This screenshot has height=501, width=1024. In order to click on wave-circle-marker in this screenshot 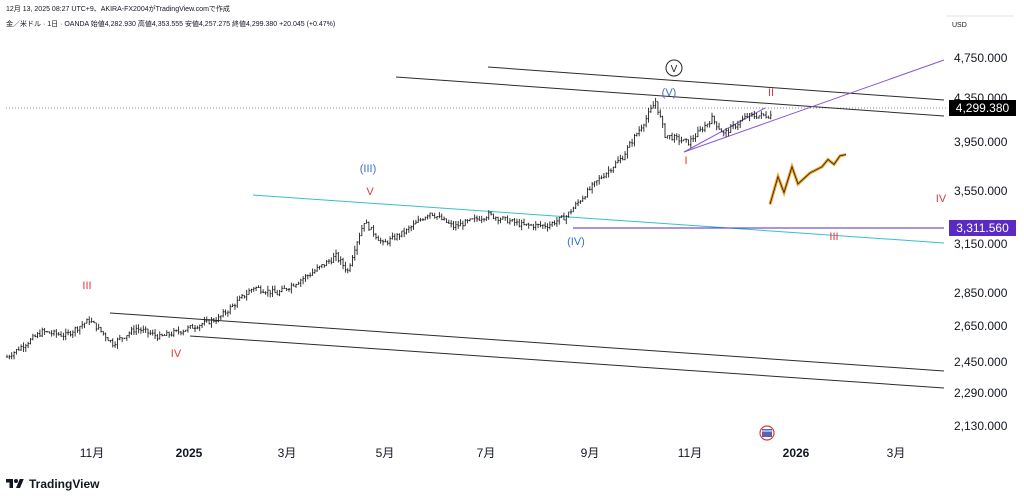, I will do `click(674, 68)`.